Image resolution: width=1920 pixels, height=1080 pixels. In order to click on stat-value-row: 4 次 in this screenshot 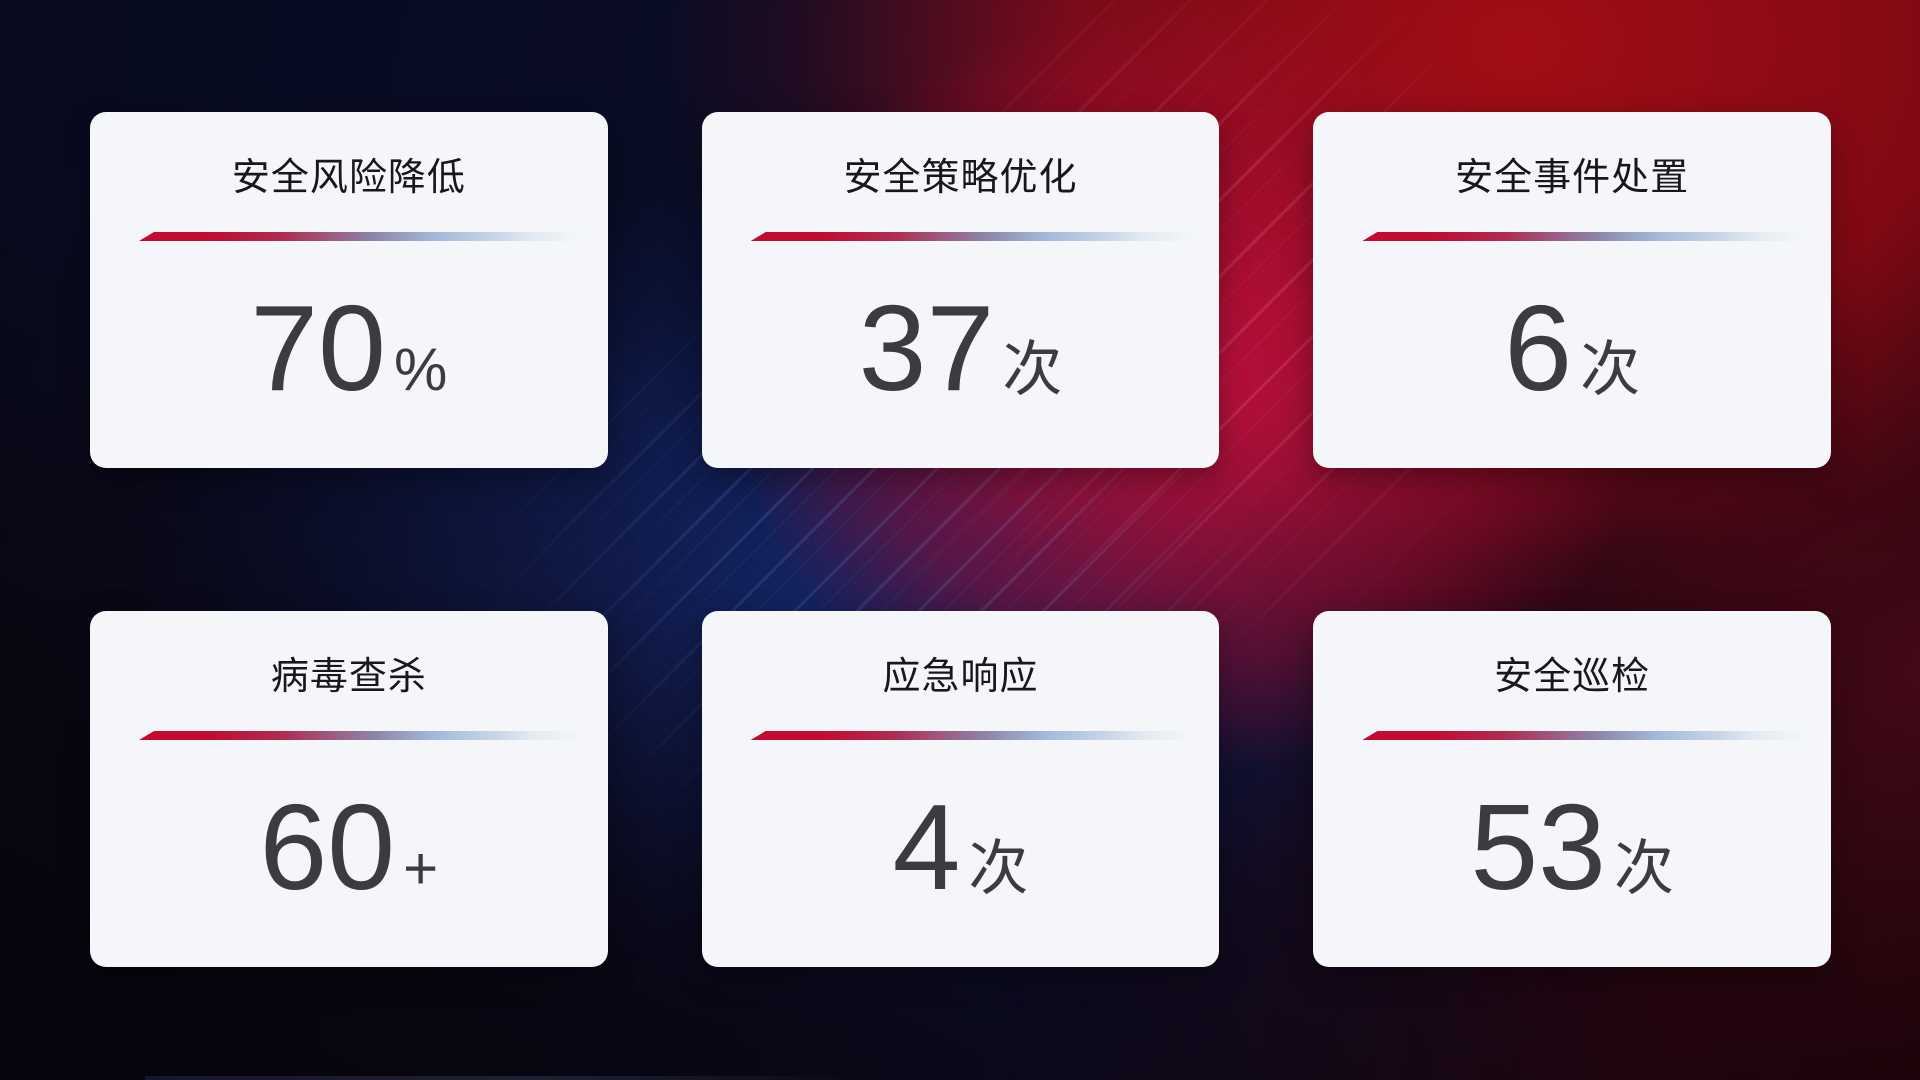, I will do `click(961, 847)`.